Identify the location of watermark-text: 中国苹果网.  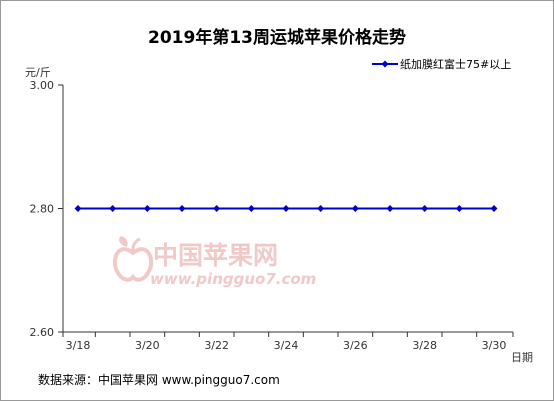
(215, 255).